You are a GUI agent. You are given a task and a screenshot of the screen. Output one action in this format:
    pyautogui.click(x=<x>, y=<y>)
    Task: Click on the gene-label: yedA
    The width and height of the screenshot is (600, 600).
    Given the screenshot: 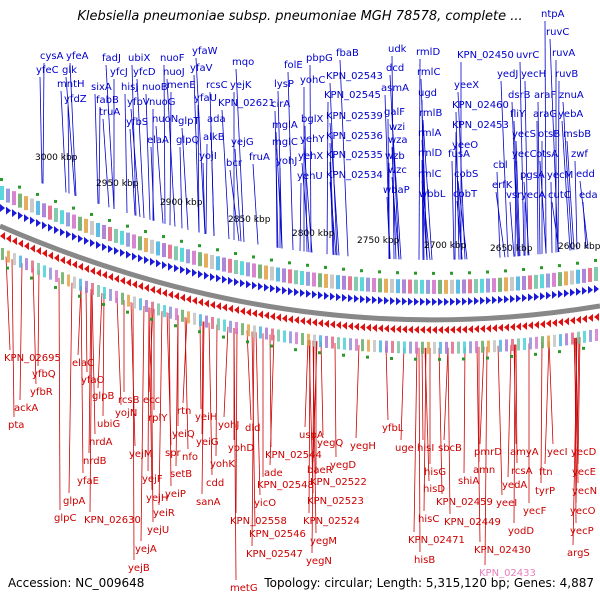 What is the action you would take?
    pyautogui.click(x=514, y=485)
    